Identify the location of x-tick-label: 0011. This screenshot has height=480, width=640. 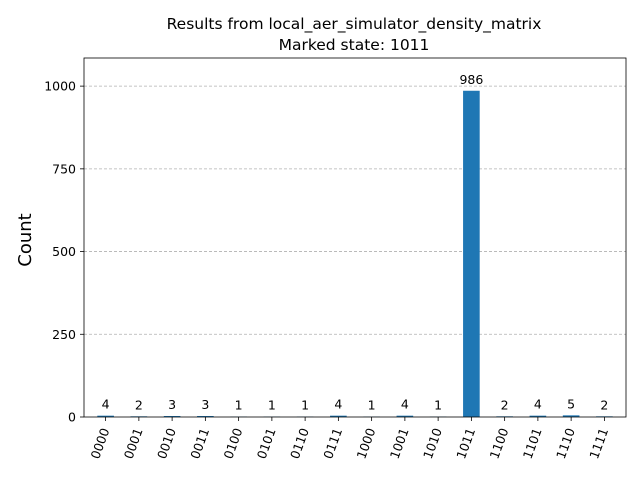
(199, 443).